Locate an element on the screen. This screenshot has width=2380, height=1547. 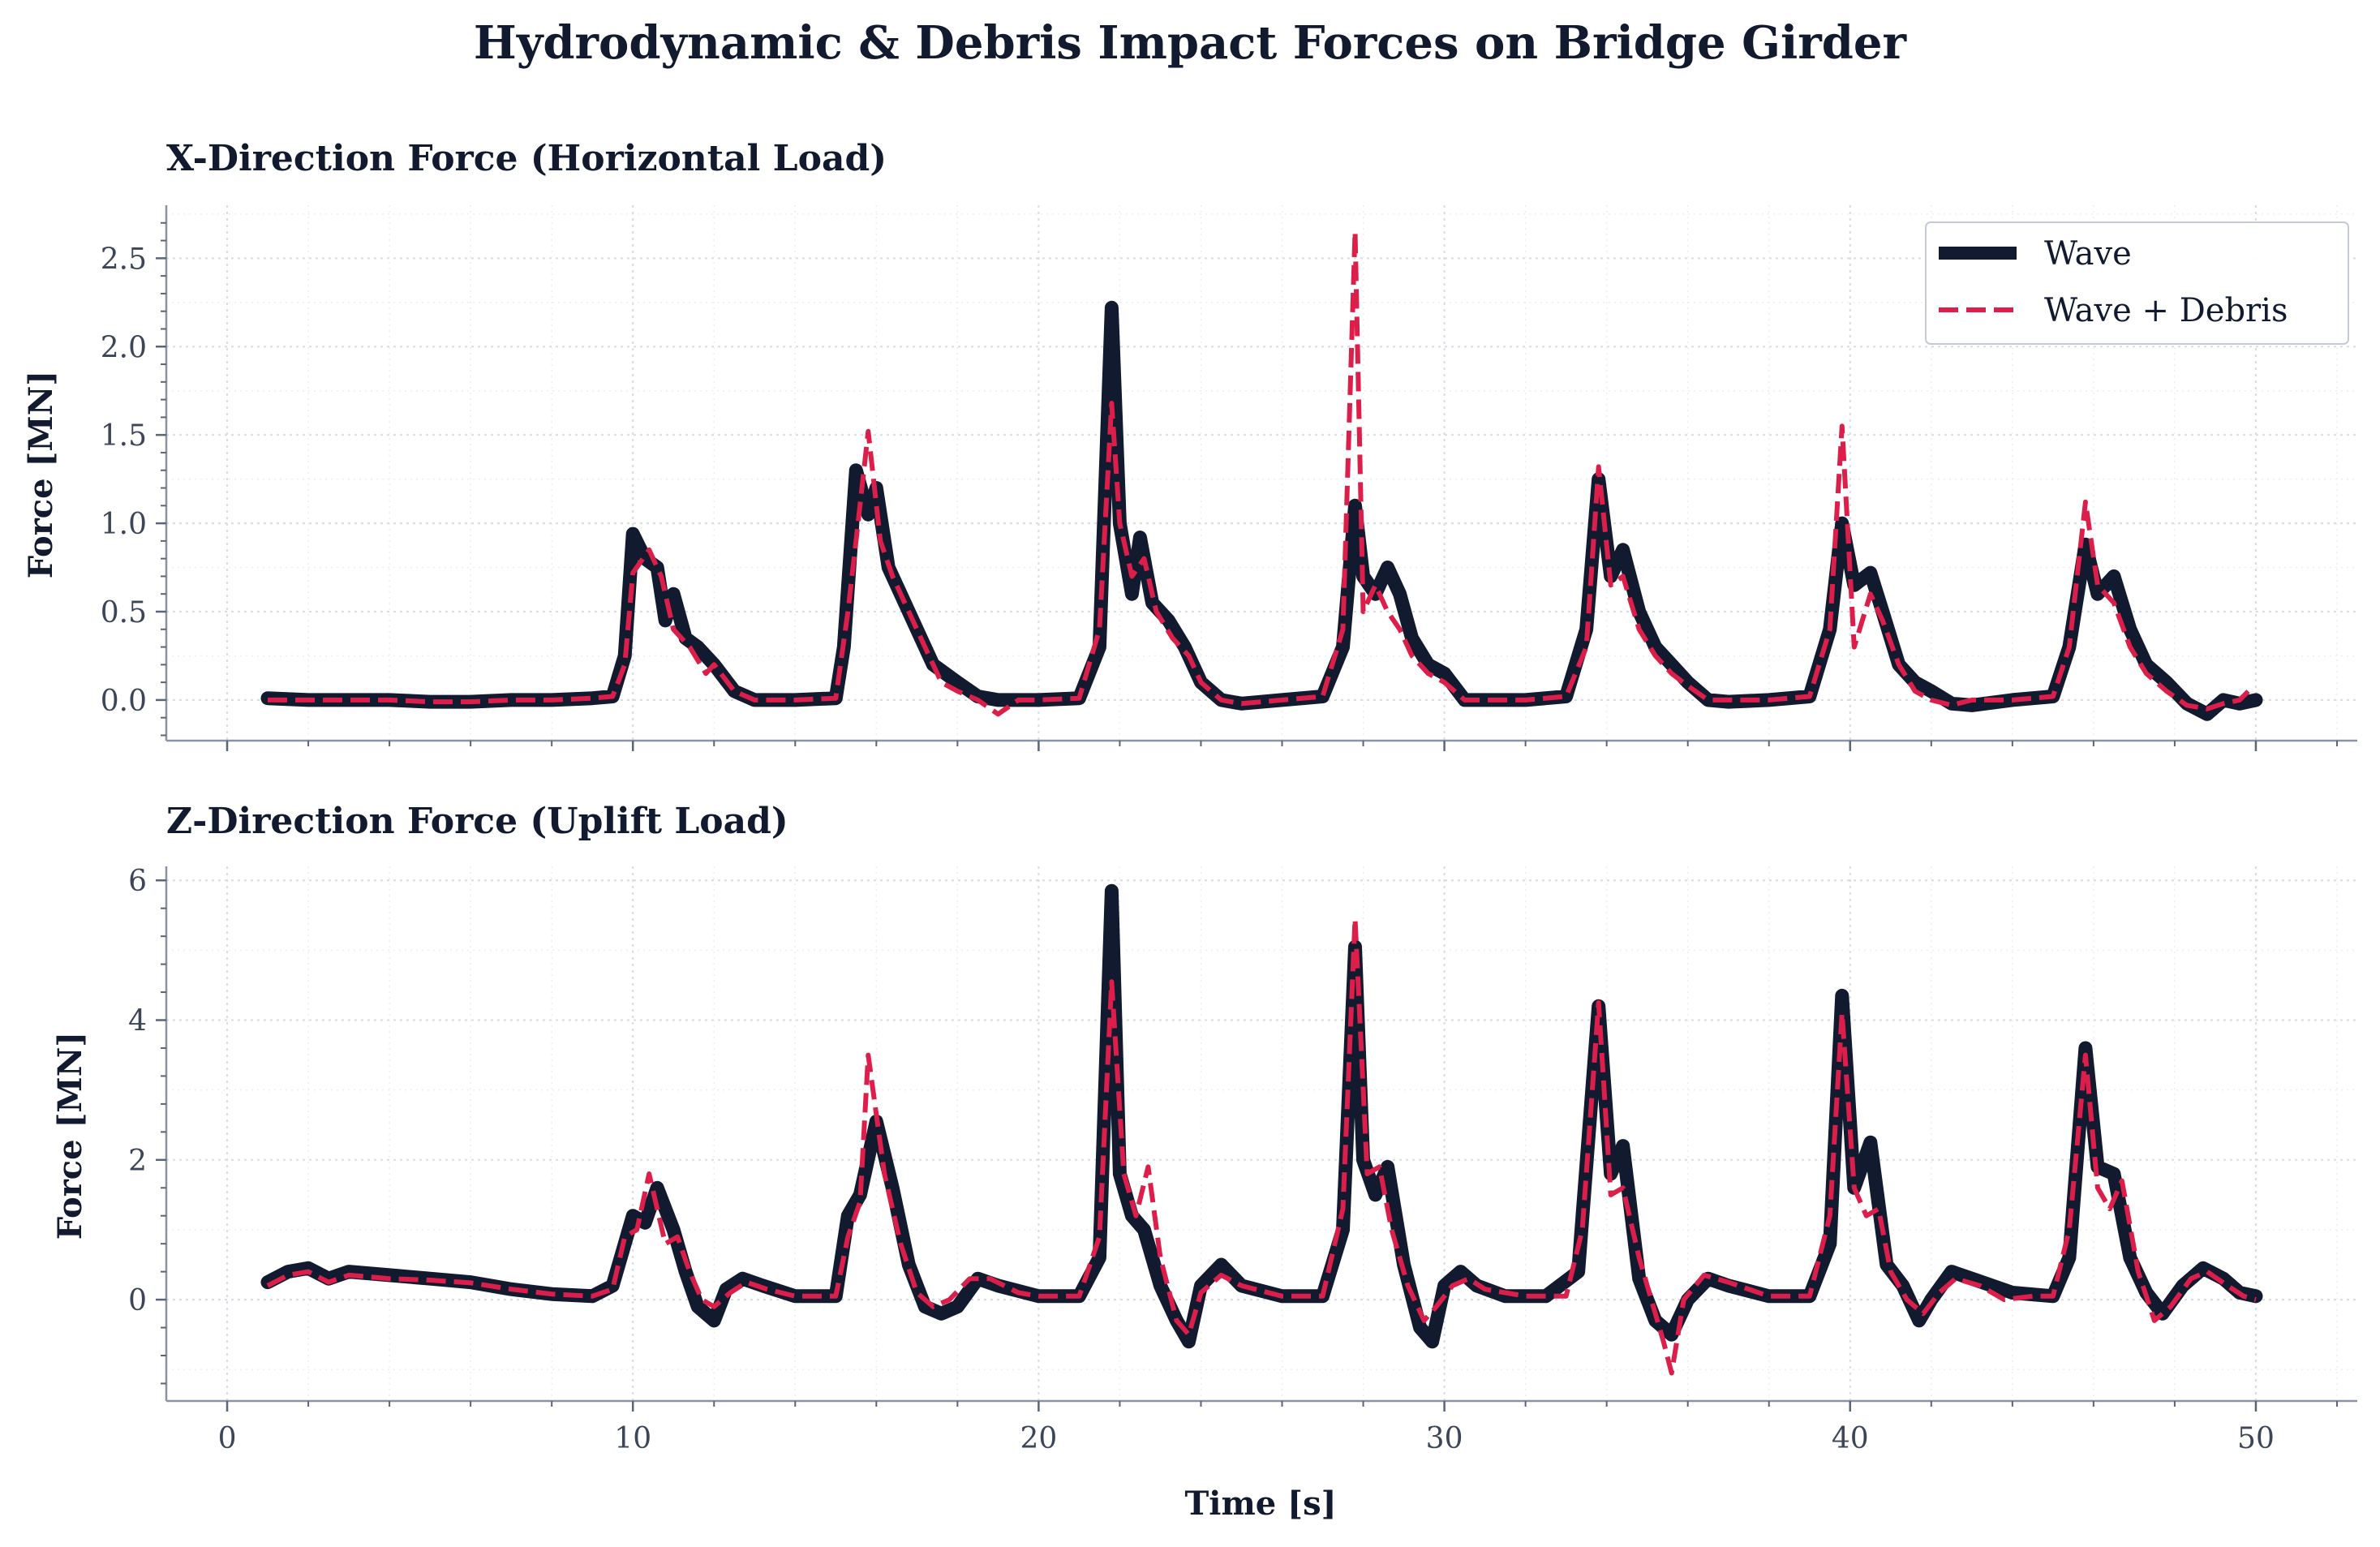
z-panel-title: Z-Direction Force (Uplift Load) is located at coordinates (477, 822).